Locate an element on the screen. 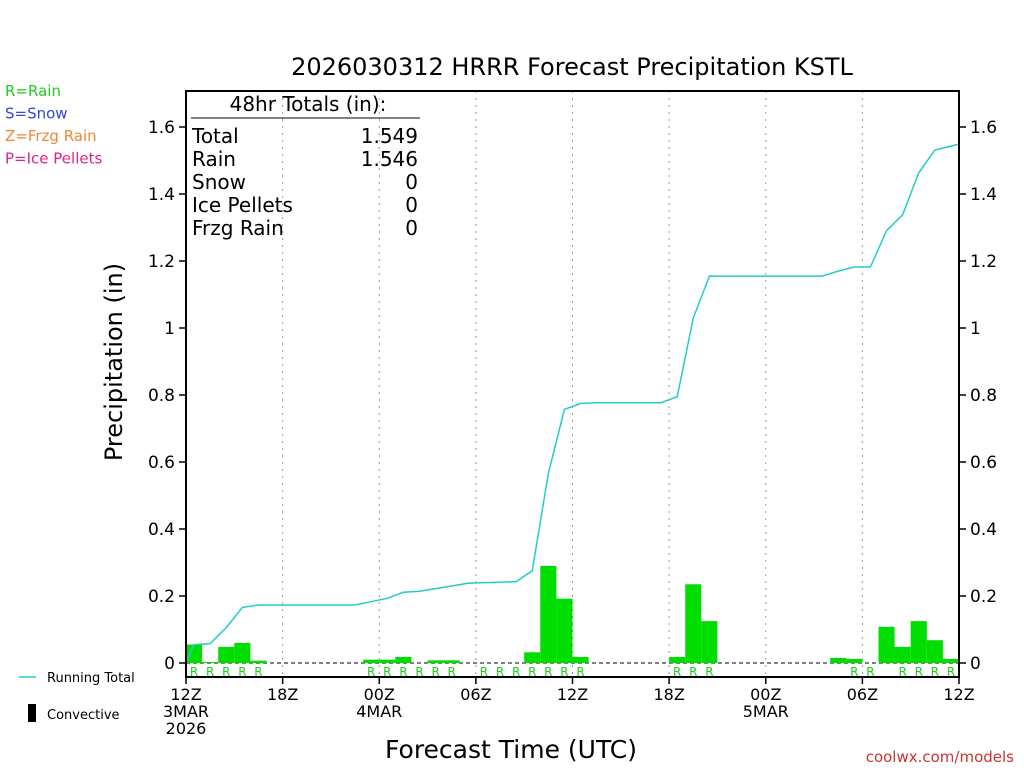 This screenshot has height=768, width=1024. y-tick-label-left: 0.6 is located at coordinates (161, 463).